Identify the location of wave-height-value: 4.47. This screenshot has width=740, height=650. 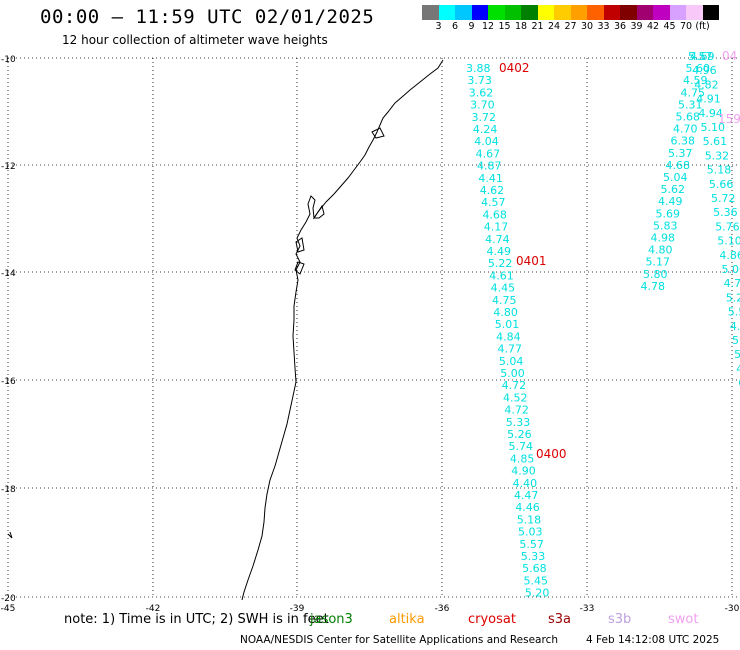
(526, 495).